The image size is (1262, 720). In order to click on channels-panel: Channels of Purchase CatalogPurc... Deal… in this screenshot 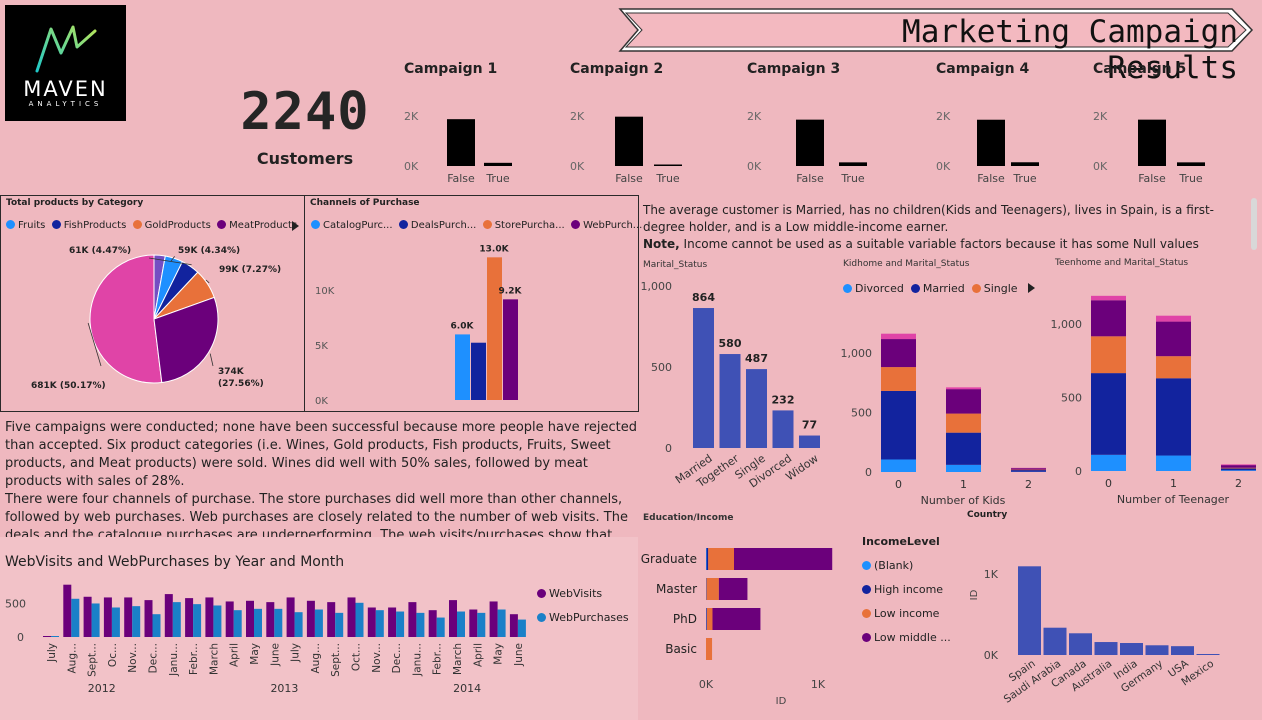, I will do `click(473, 303)`.